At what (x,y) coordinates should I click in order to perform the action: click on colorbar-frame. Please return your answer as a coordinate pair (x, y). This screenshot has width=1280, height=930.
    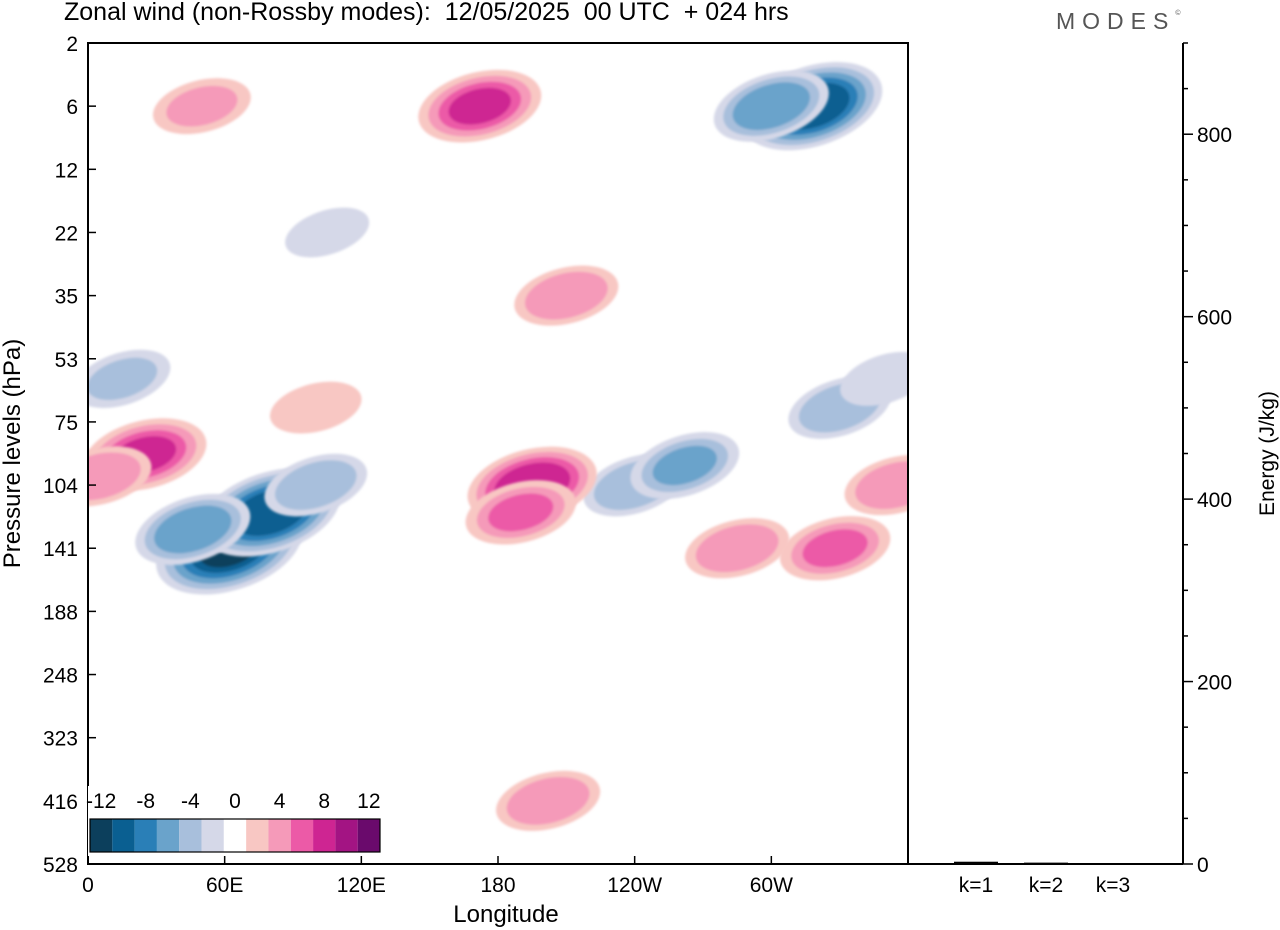
    Looking at the image, I should click on (235, 835).